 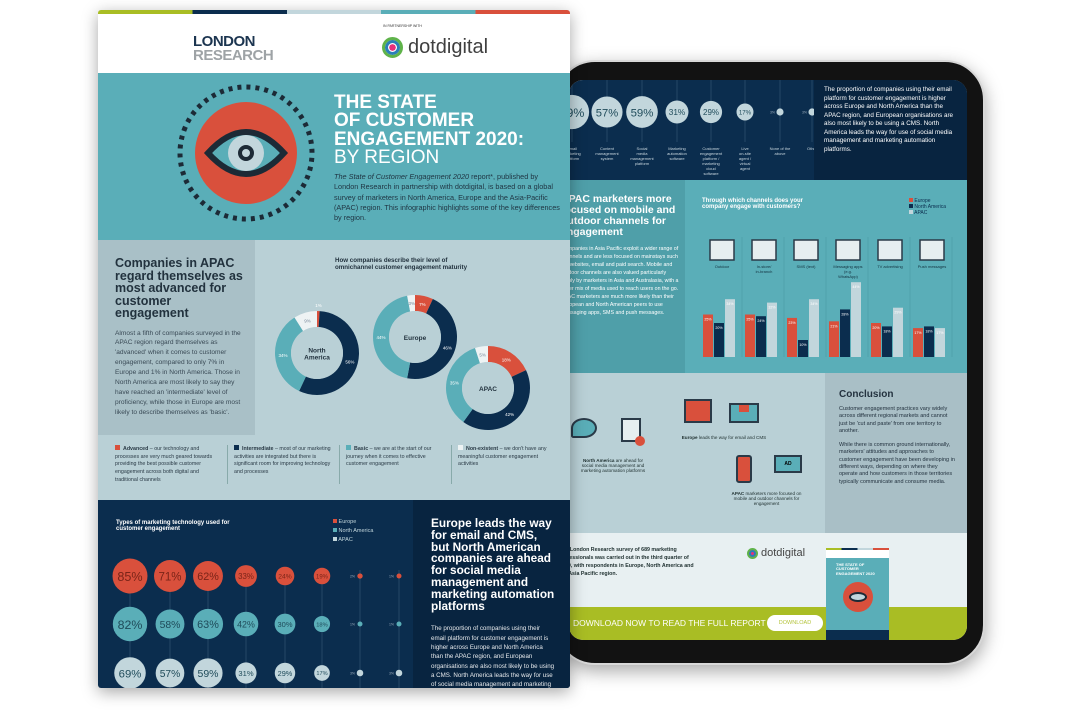 What do you see at coordinates (412, 303) in the screenshot?
I see `donut-value-label: 3%` at bounding box center [412, 303].